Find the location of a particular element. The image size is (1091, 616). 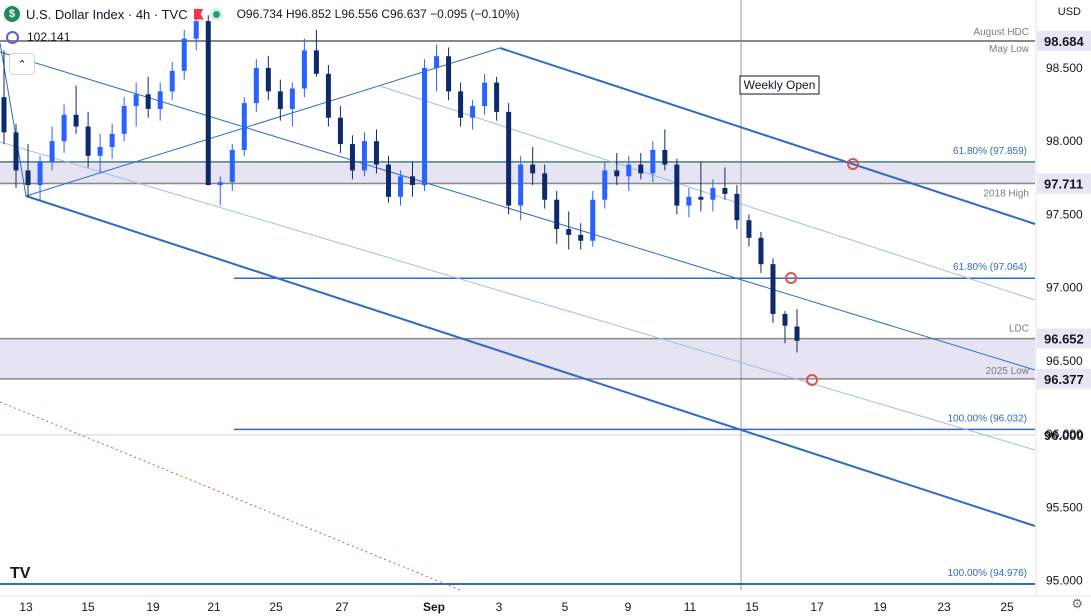

price-tick-97-500: 97.500 is located at coordinates (1064, 214).